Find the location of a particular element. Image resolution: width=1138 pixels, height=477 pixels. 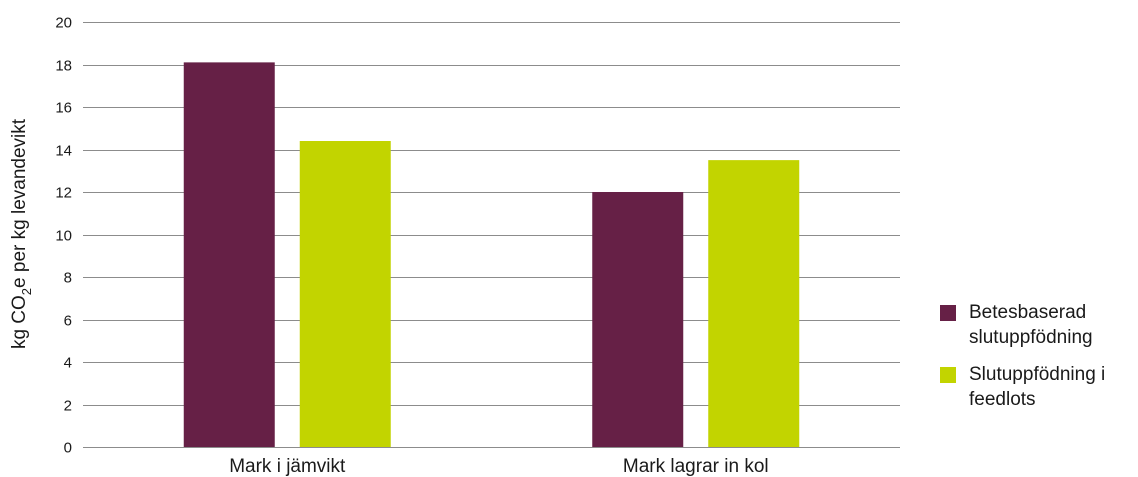

y-axis-label: kg CO2e per kg levandevikt is located at coordinates (21, 233).